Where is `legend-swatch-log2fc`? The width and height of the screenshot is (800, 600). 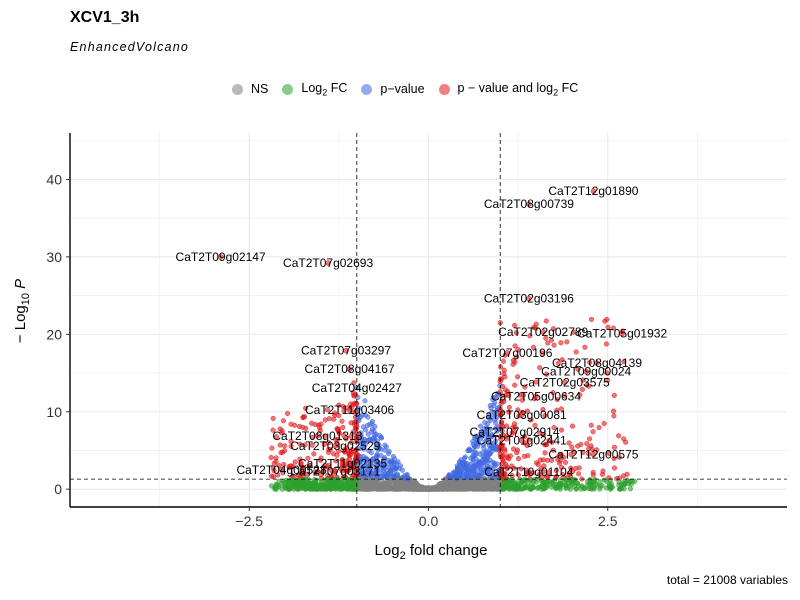 legend-swatch-log2fc is located at coordinates (288, 89).